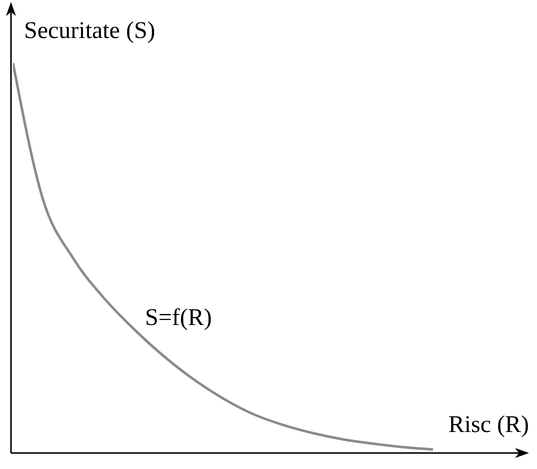  Describe the element at coordinates (90, 31) in the screenshot. I see `y-axis-title: Securitate (S)` at that location.